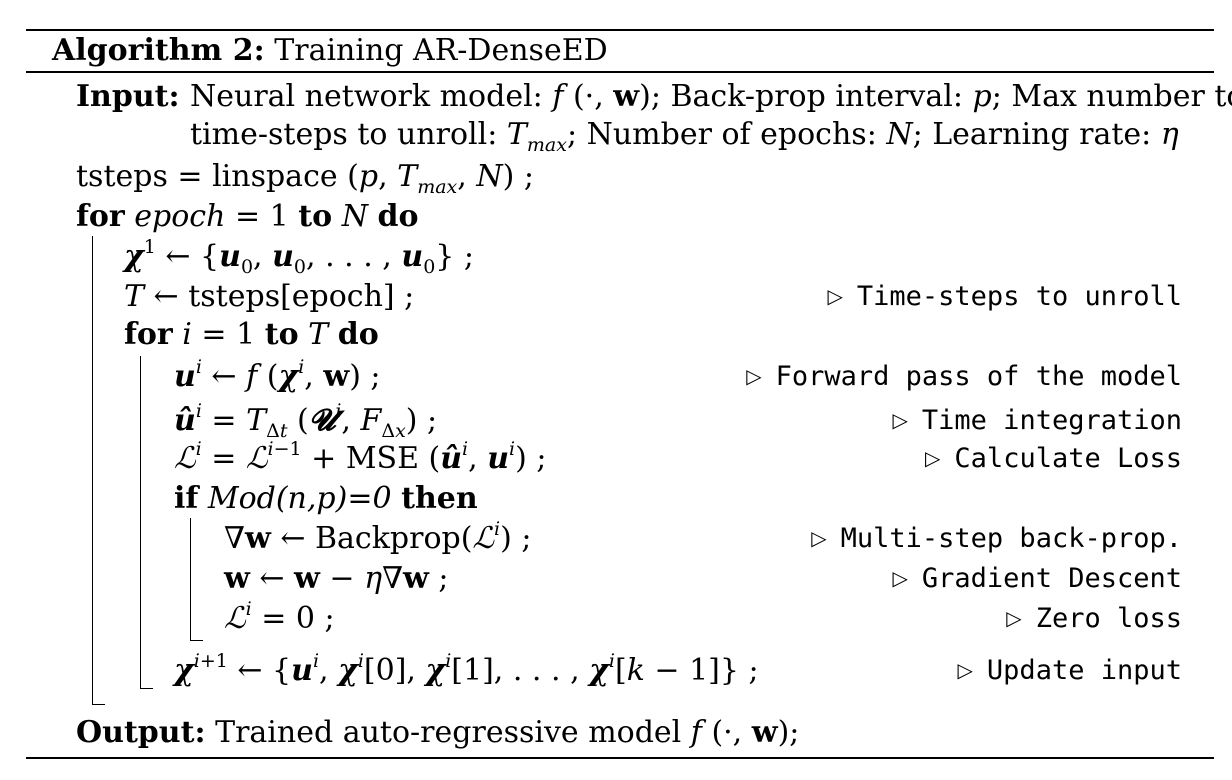  Describe the element at coordinates (269, 296) in the screenshot. I see `step-set-T: T ← tsteps[epoch] ;` at that location.